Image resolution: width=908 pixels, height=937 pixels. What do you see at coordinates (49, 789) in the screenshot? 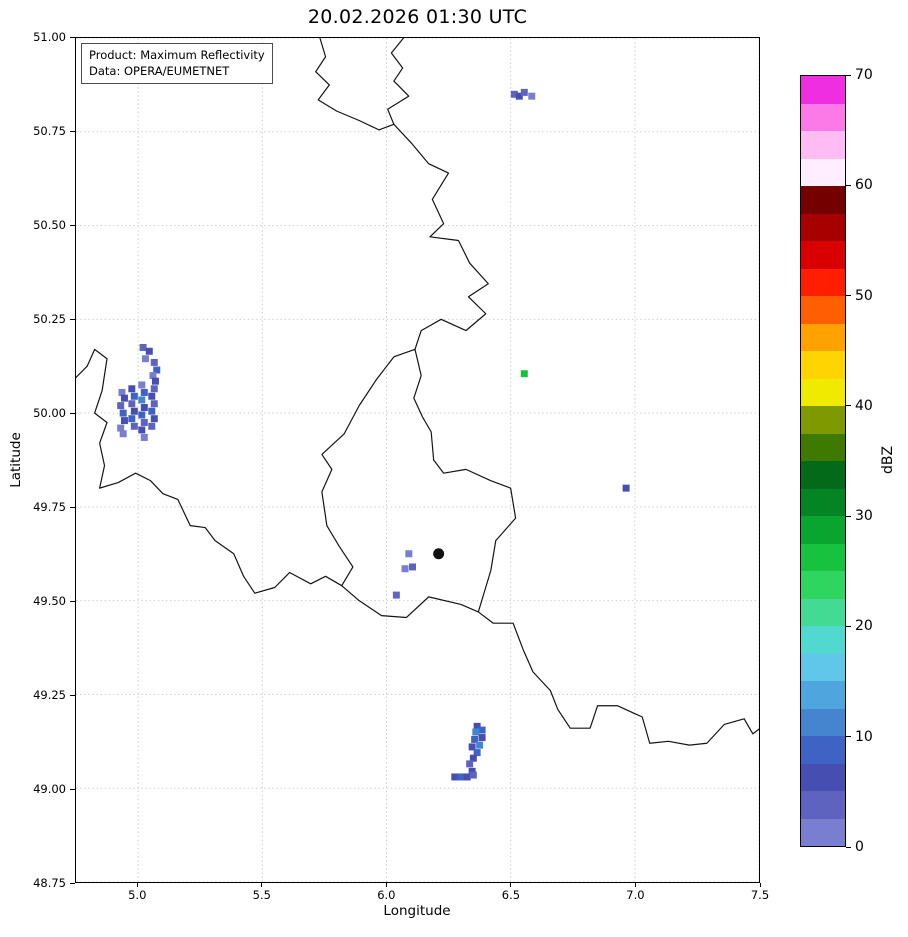
I see `y-tick-label: 49.00` at bounding box center [49, 789].